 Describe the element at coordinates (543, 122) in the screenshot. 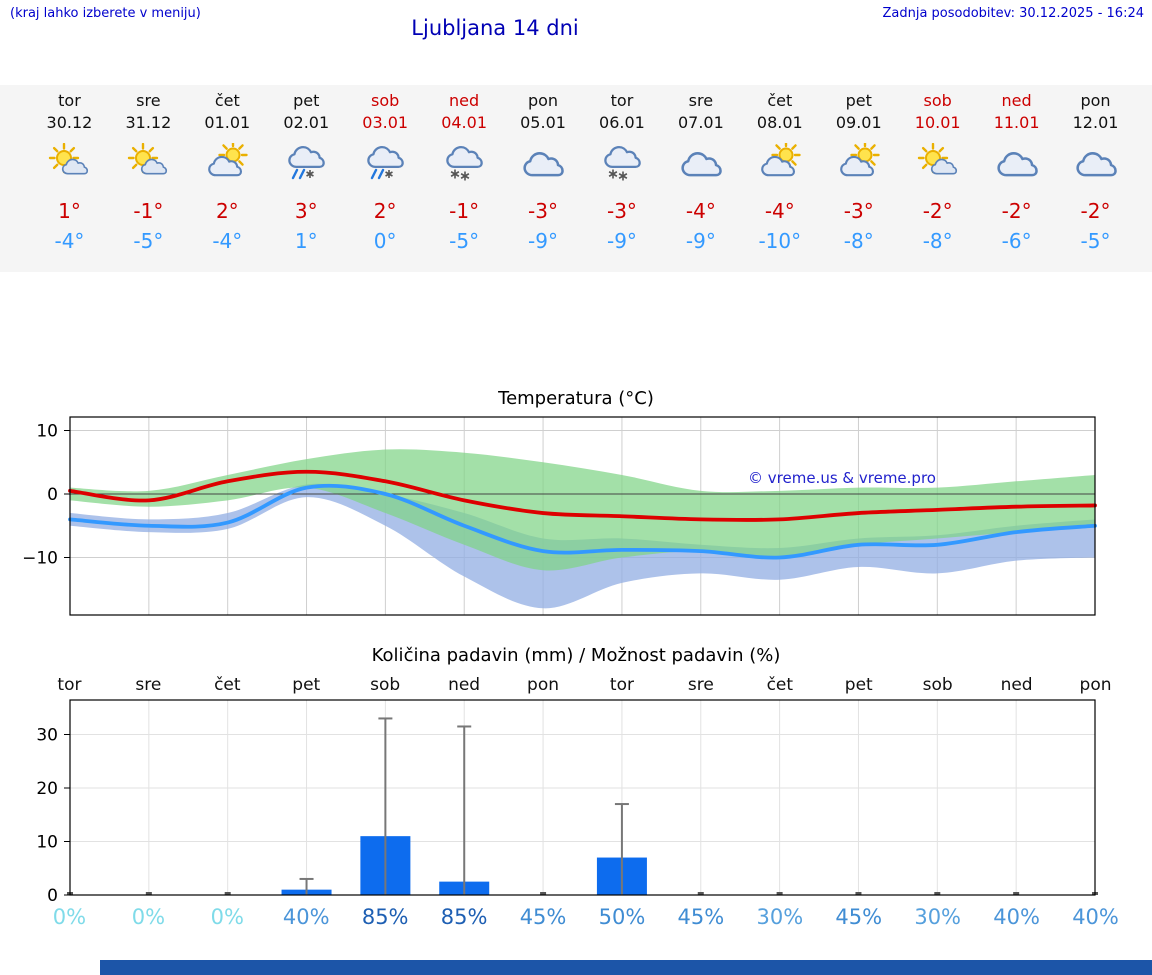

I see `day-date: 05.01` at that location.